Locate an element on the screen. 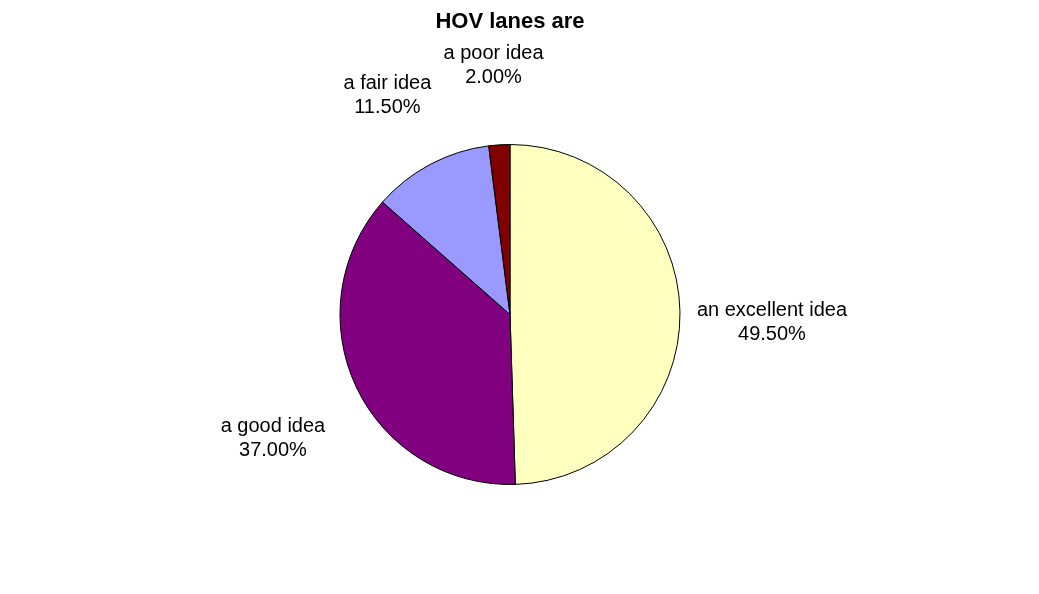 This screenshot has width=1039, height=594. chart-title: HOV lanes are is located at coordinates (510, 20).